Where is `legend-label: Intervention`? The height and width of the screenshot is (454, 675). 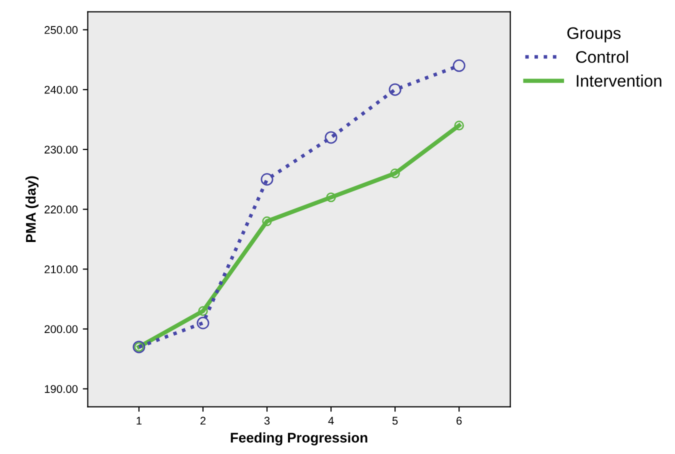 legend-label: Intervention is located at coordinates (619, 80).